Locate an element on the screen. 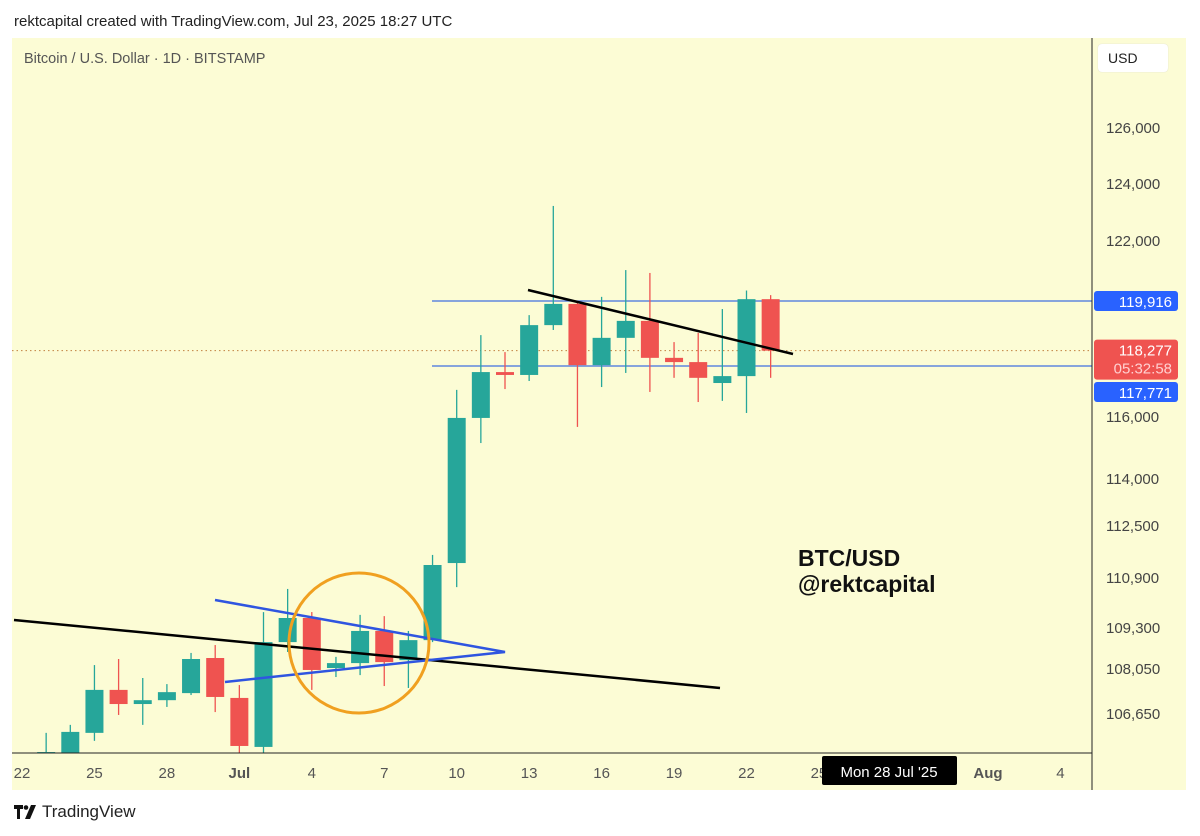  trendline-lower is located at coordinates (367, 654).